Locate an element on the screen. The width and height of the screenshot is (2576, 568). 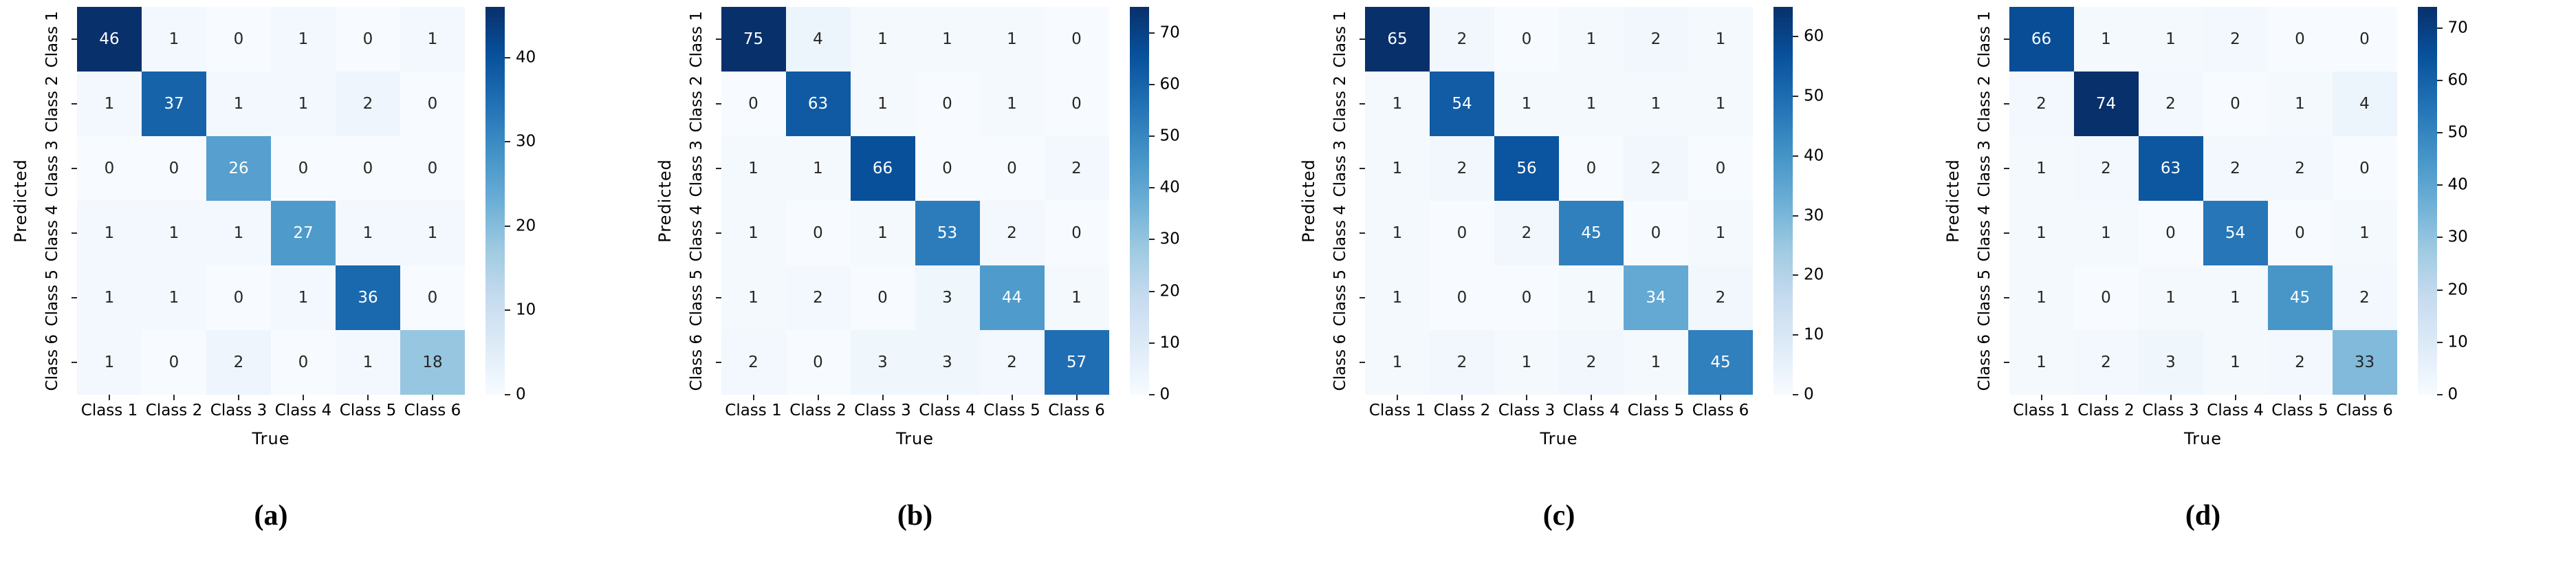
heatmap-cell: 46 is located at coordinates (109, 39).